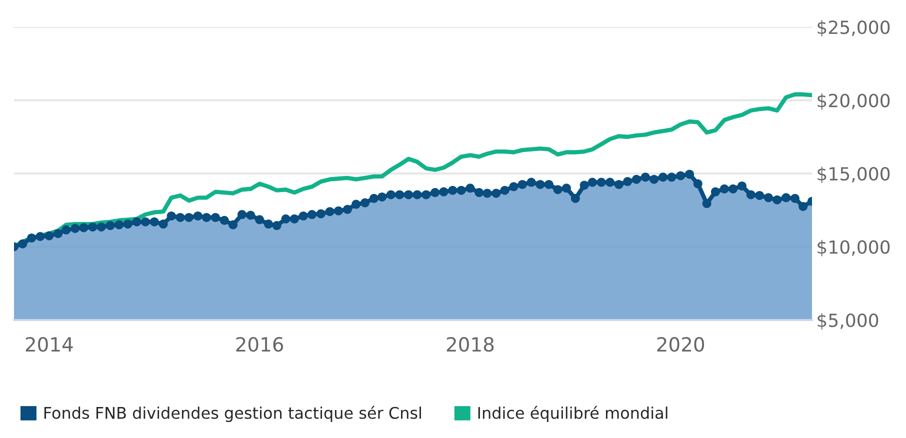  I want to click on legend-label: Indice équilibré mondial, so click(573, 414).